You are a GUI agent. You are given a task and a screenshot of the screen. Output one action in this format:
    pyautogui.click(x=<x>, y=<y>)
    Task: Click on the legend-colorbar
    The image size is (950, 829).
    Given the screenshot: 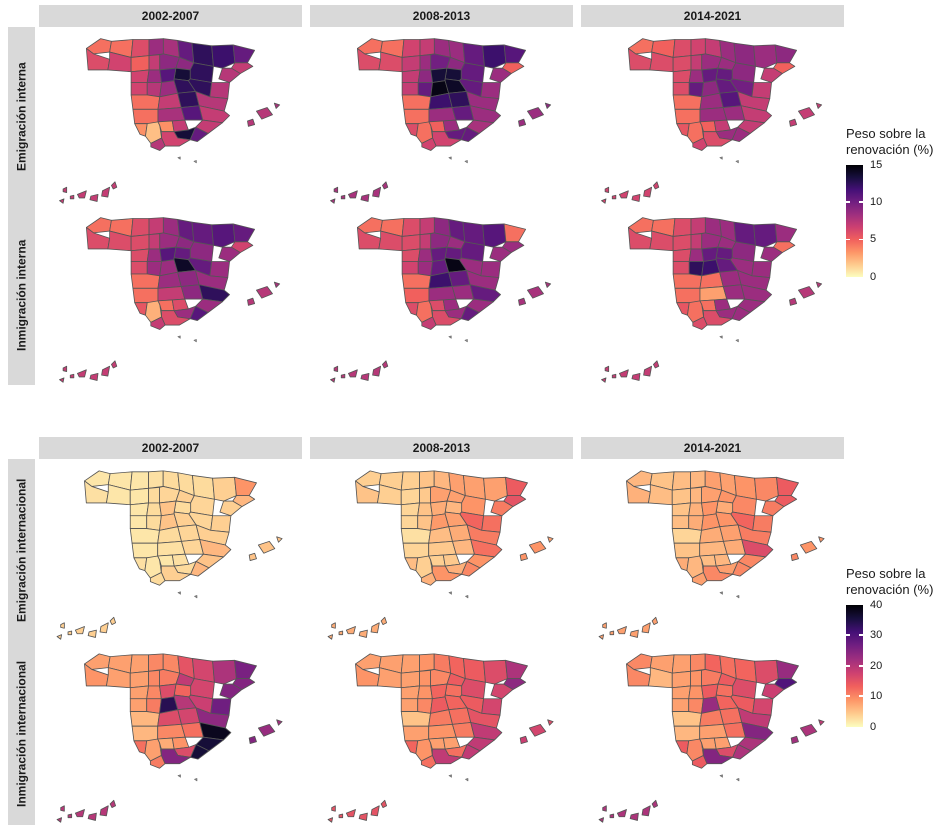 What is the action you would take?
    pyautogui.click(x=854, y=665)
    